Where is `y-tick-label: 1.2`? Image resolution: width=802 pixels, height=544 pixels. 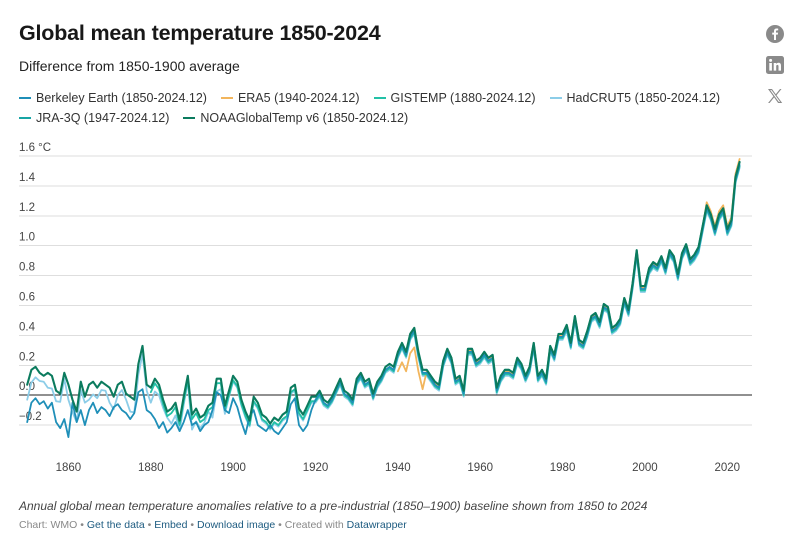
y-tick-label: 1.2 is located at coordinates (27, 208).